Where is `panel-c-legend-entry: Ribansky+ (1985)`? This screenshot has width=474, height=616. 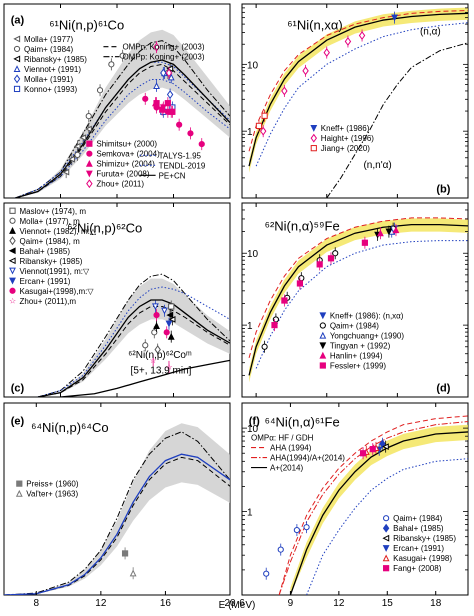
panel-c-legend-entry: Ribansky+ (1985) is located at coordinates (51, 261).